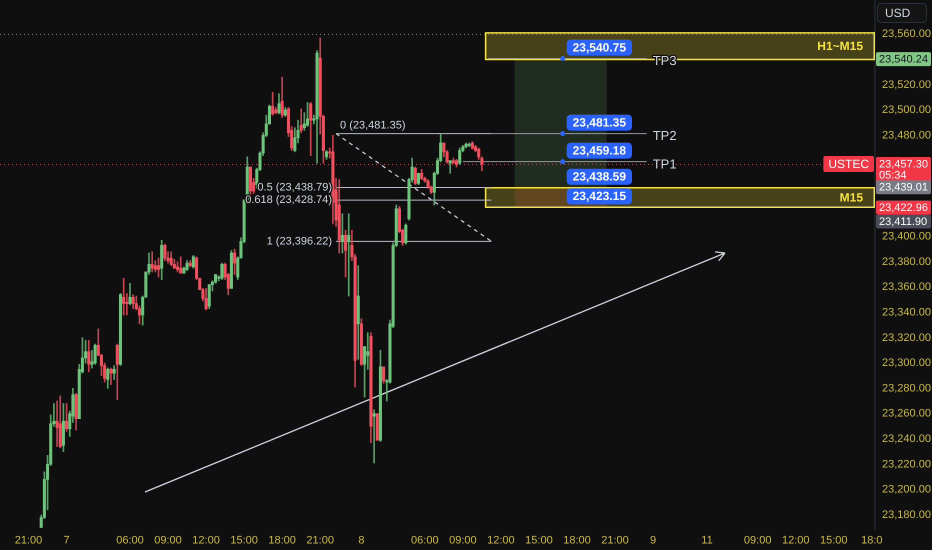 The width and height of the screenshot is (932, 550). What do you see at coordinates (906, 34) in the screenshot?
I see `y-tick-label: 23,560.00` at bounding box center [906, 34].